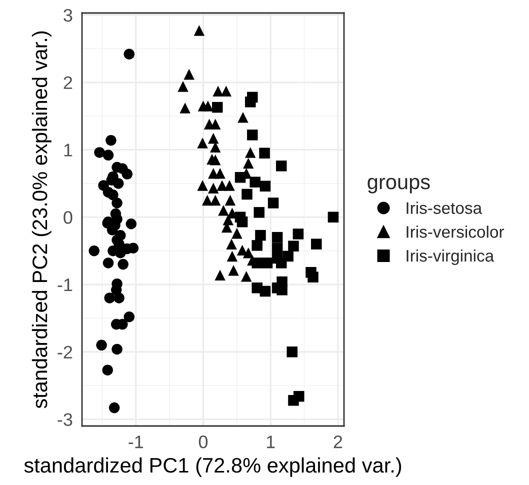  What do you see at coordinates (65, 285) in the screenshot?
I see `y-tick-label: -1` at bounding box center [65, 285].